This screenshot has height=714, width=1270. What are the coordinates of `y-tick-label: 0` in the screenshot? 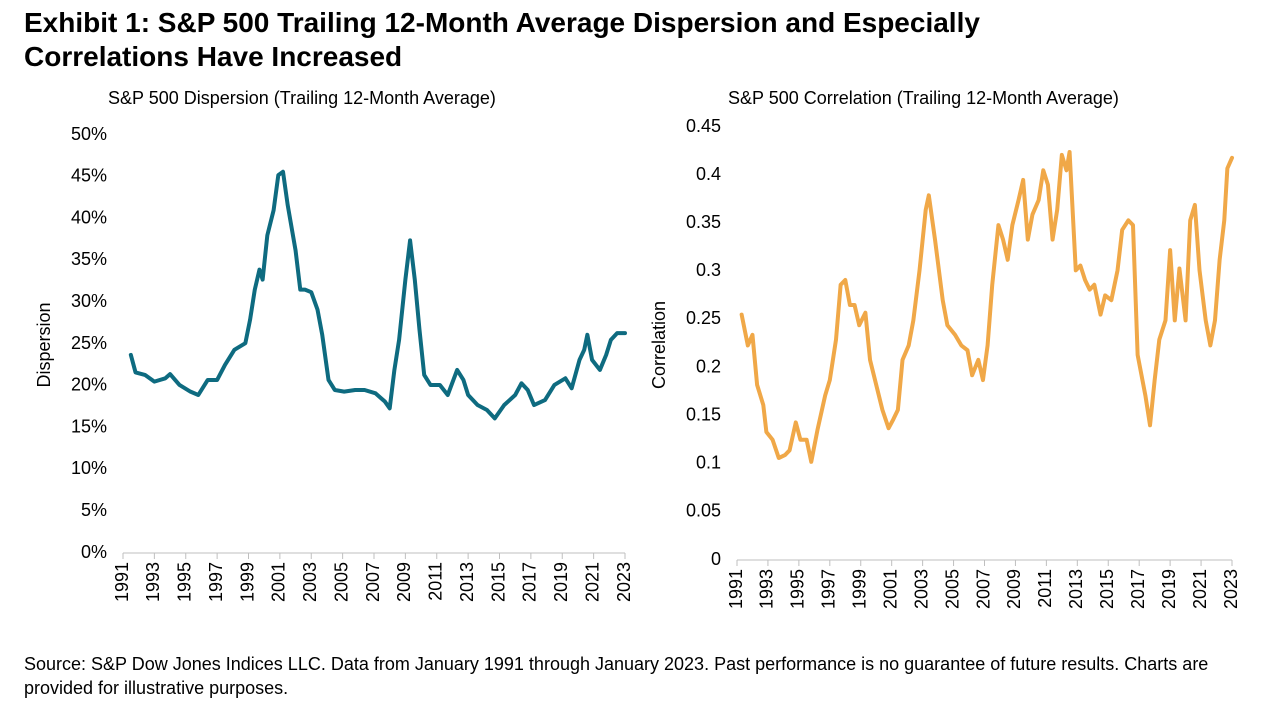 It's located at (716, 559).